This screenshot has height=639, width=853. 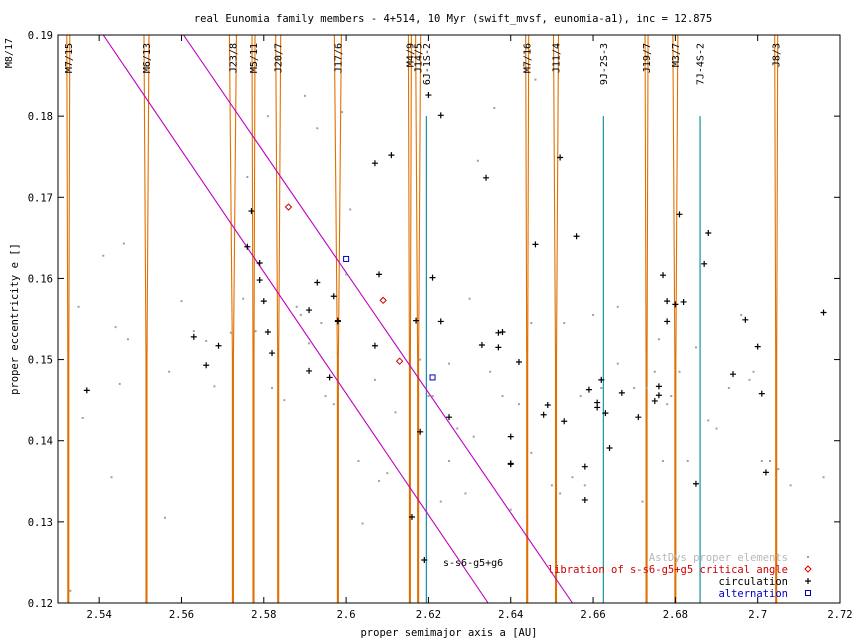 What do you see at coordinates (701, 64) in the screenshot?
I see `resonance-label: 7J-4S-2` at bounding box center [701, 64].